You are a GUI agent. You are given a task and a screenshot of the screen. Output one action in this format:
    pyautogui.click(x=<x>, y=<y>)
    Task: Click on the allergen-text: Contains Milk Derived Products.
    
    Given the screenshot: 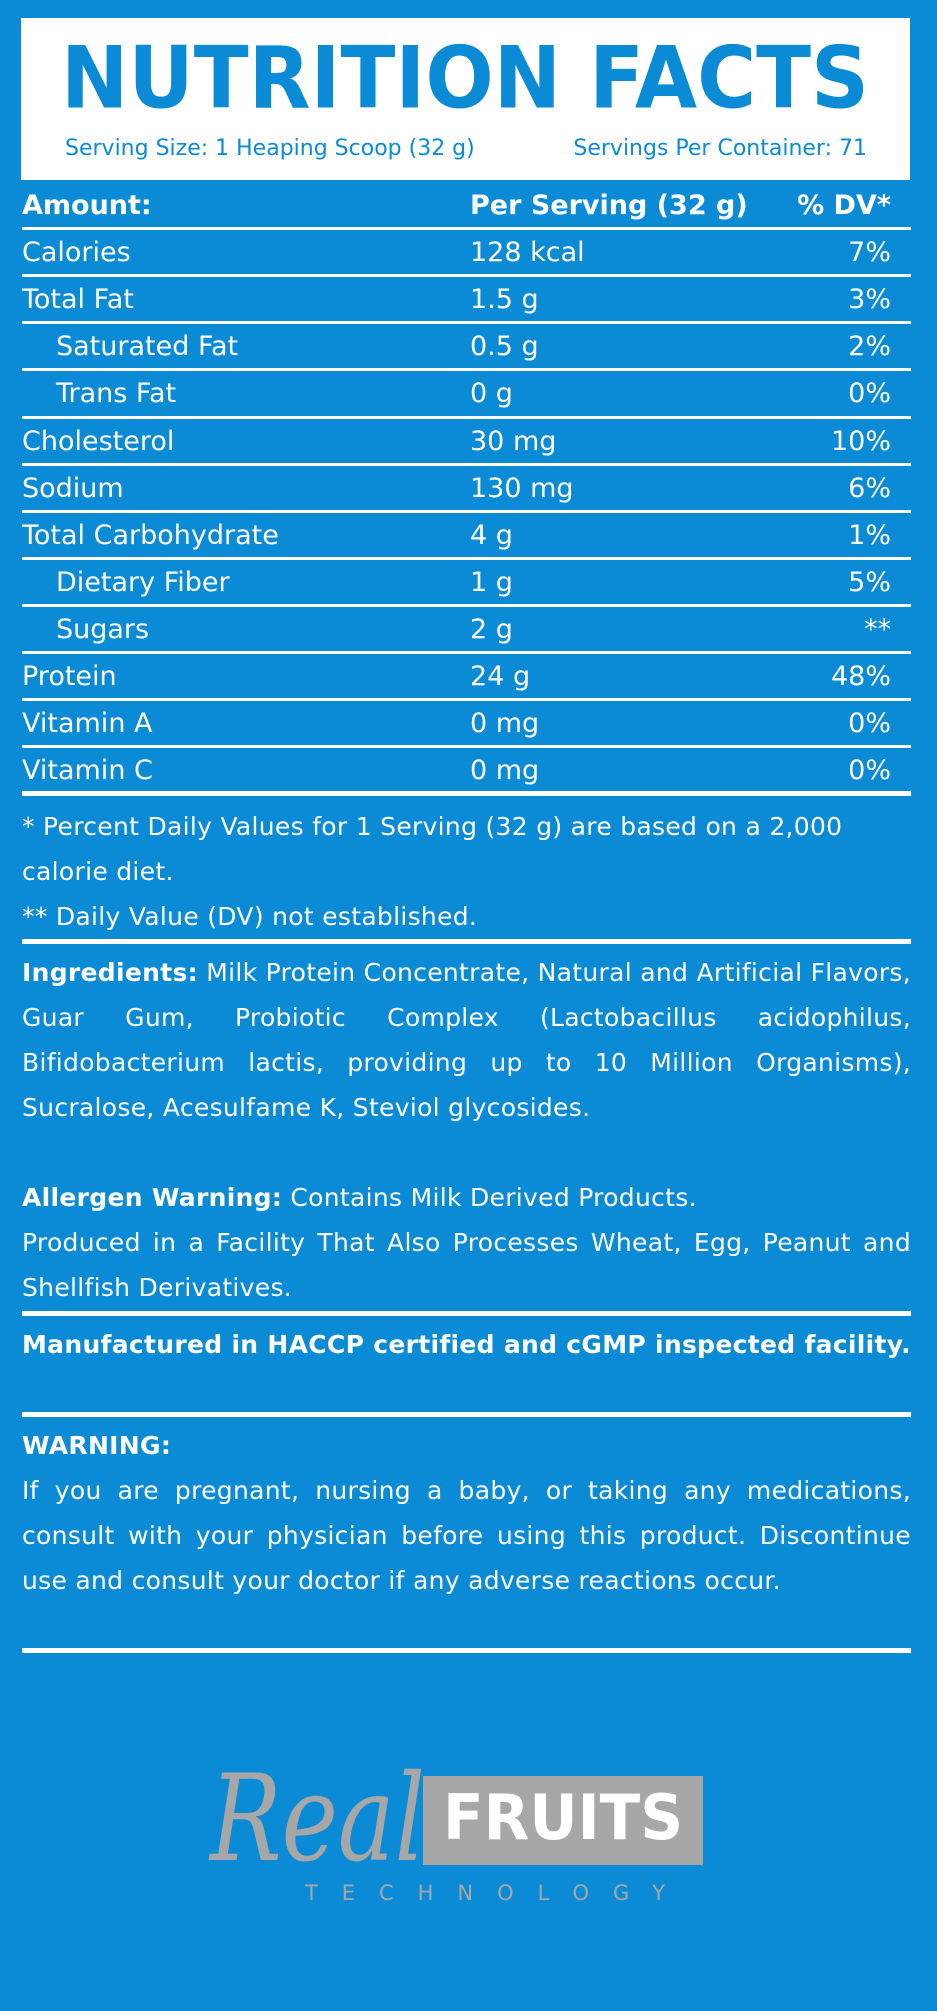 What is the action you would take?
    pyautogui.click(x=493, y=1197)
    